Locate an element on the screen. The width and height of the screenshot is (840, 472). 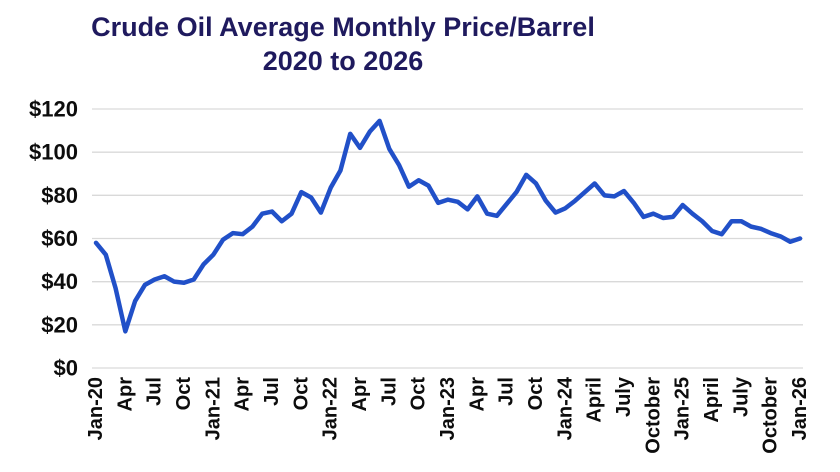
x-tick-label: Jan-22 is located at coordinates (331, 408).